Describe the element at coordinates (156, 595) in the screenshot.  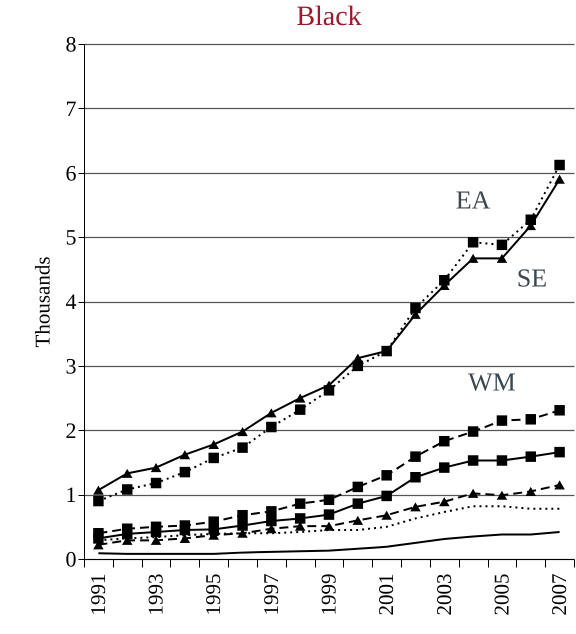
I see `x-tick-label: 1993` at that location.